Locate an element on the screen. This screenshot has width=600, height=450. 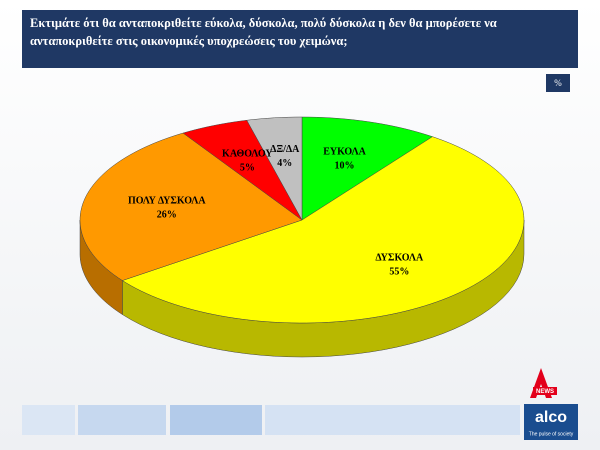
unit-box is located at coordinates (558, 83).